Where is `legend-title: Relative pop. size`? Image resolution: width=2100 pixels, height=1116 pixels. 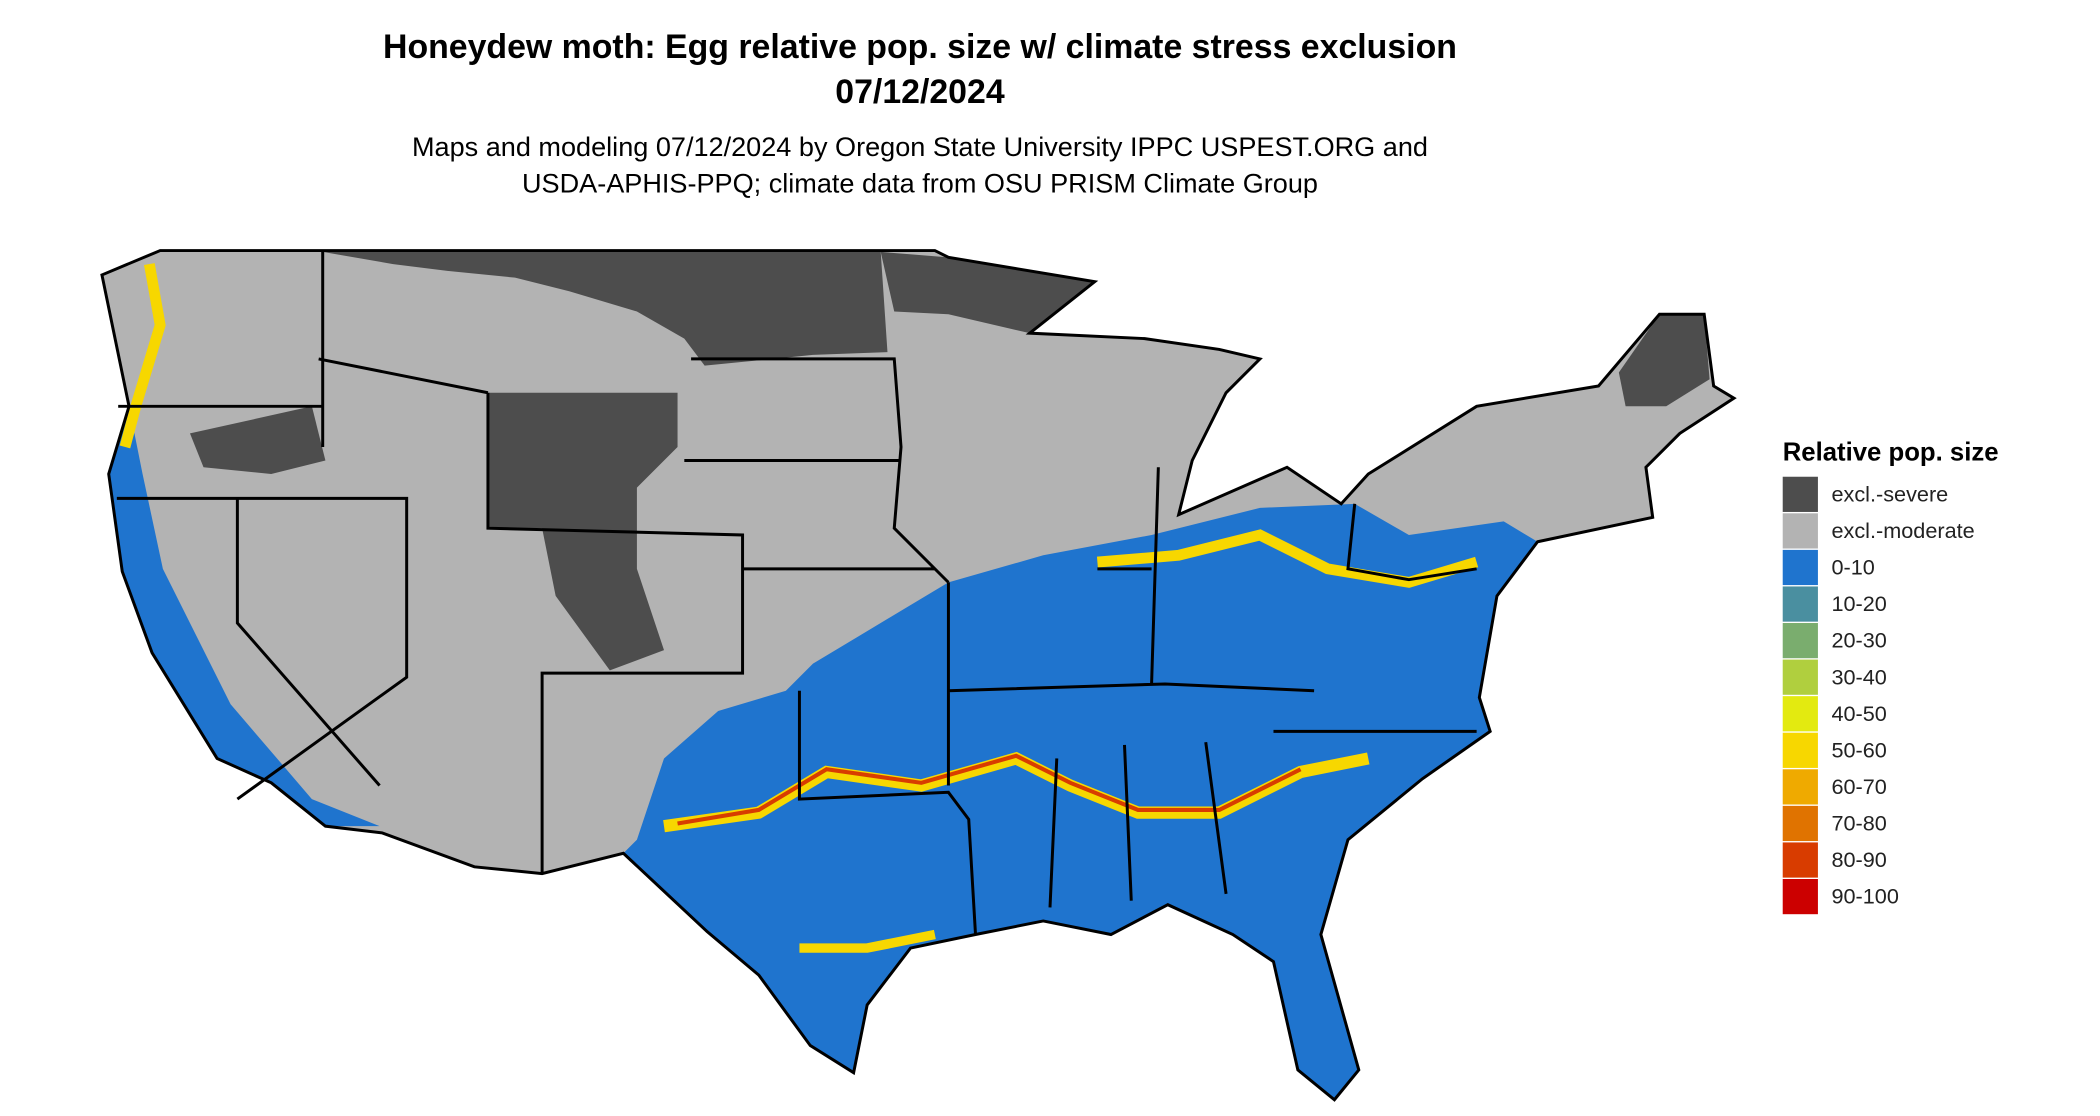 legend-title: Relative pop. size is located at coordinates (1891, 452).